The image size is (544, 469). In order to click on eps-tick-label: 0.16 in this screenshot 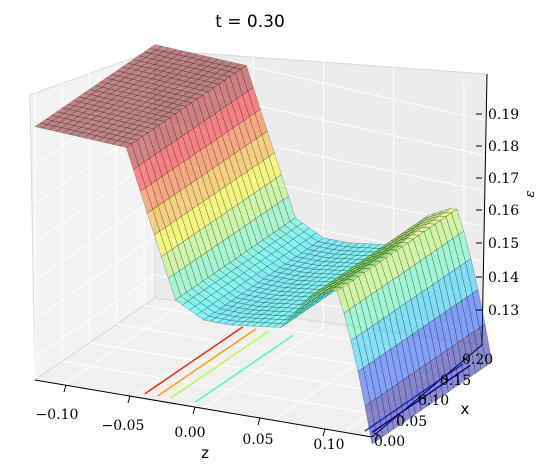, I will do `click(503, 211)`.